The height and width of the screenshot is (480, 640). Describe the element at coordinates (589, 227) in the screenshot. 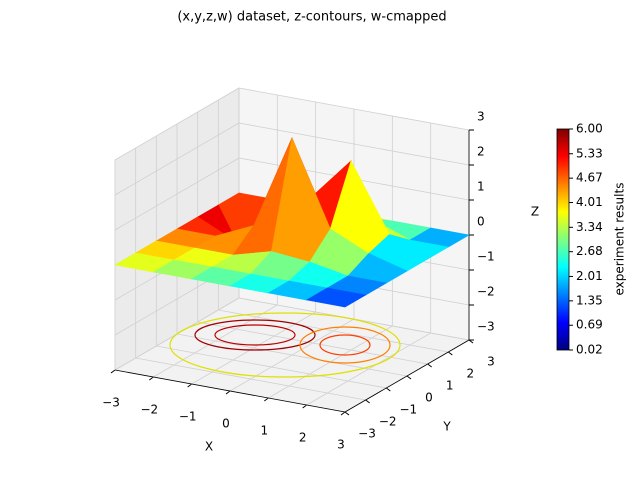

I see `colorbar-tick-label: 3.34` at that location.